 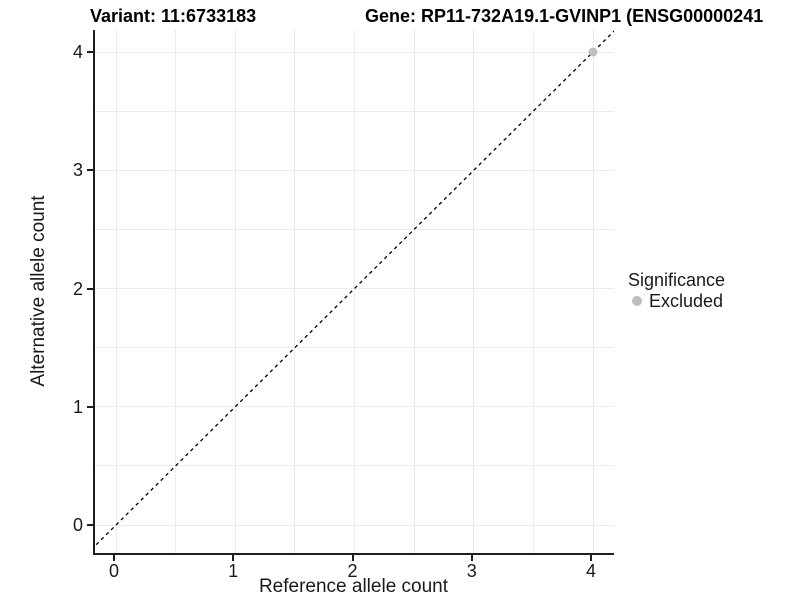 What do you see at coordinates (77, 52) in the screenshot?
I see `y-tick-label: 4` at bounding box center [77, 52].